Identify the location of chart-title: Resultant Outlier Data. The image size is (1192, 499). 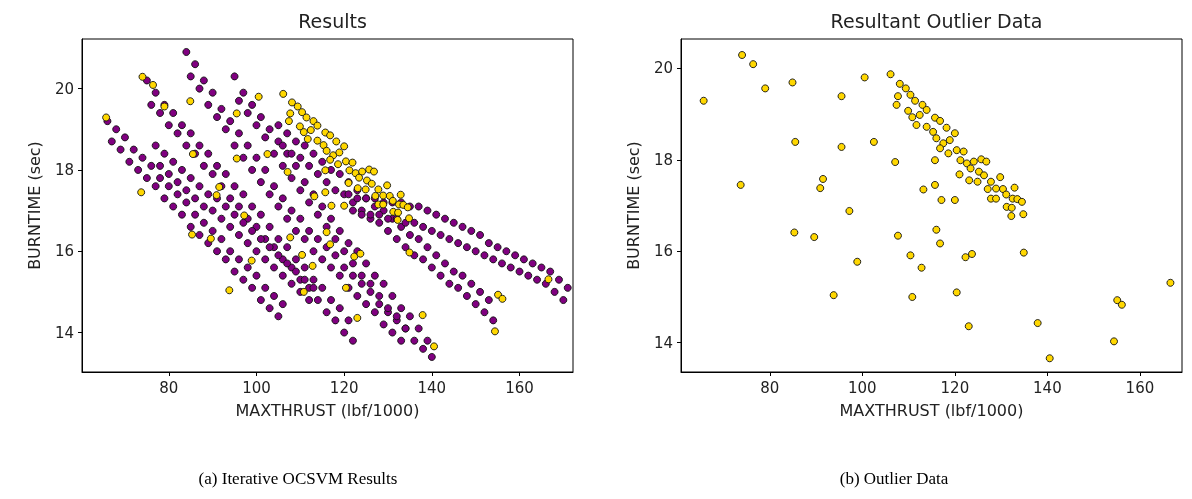
(936, 20).